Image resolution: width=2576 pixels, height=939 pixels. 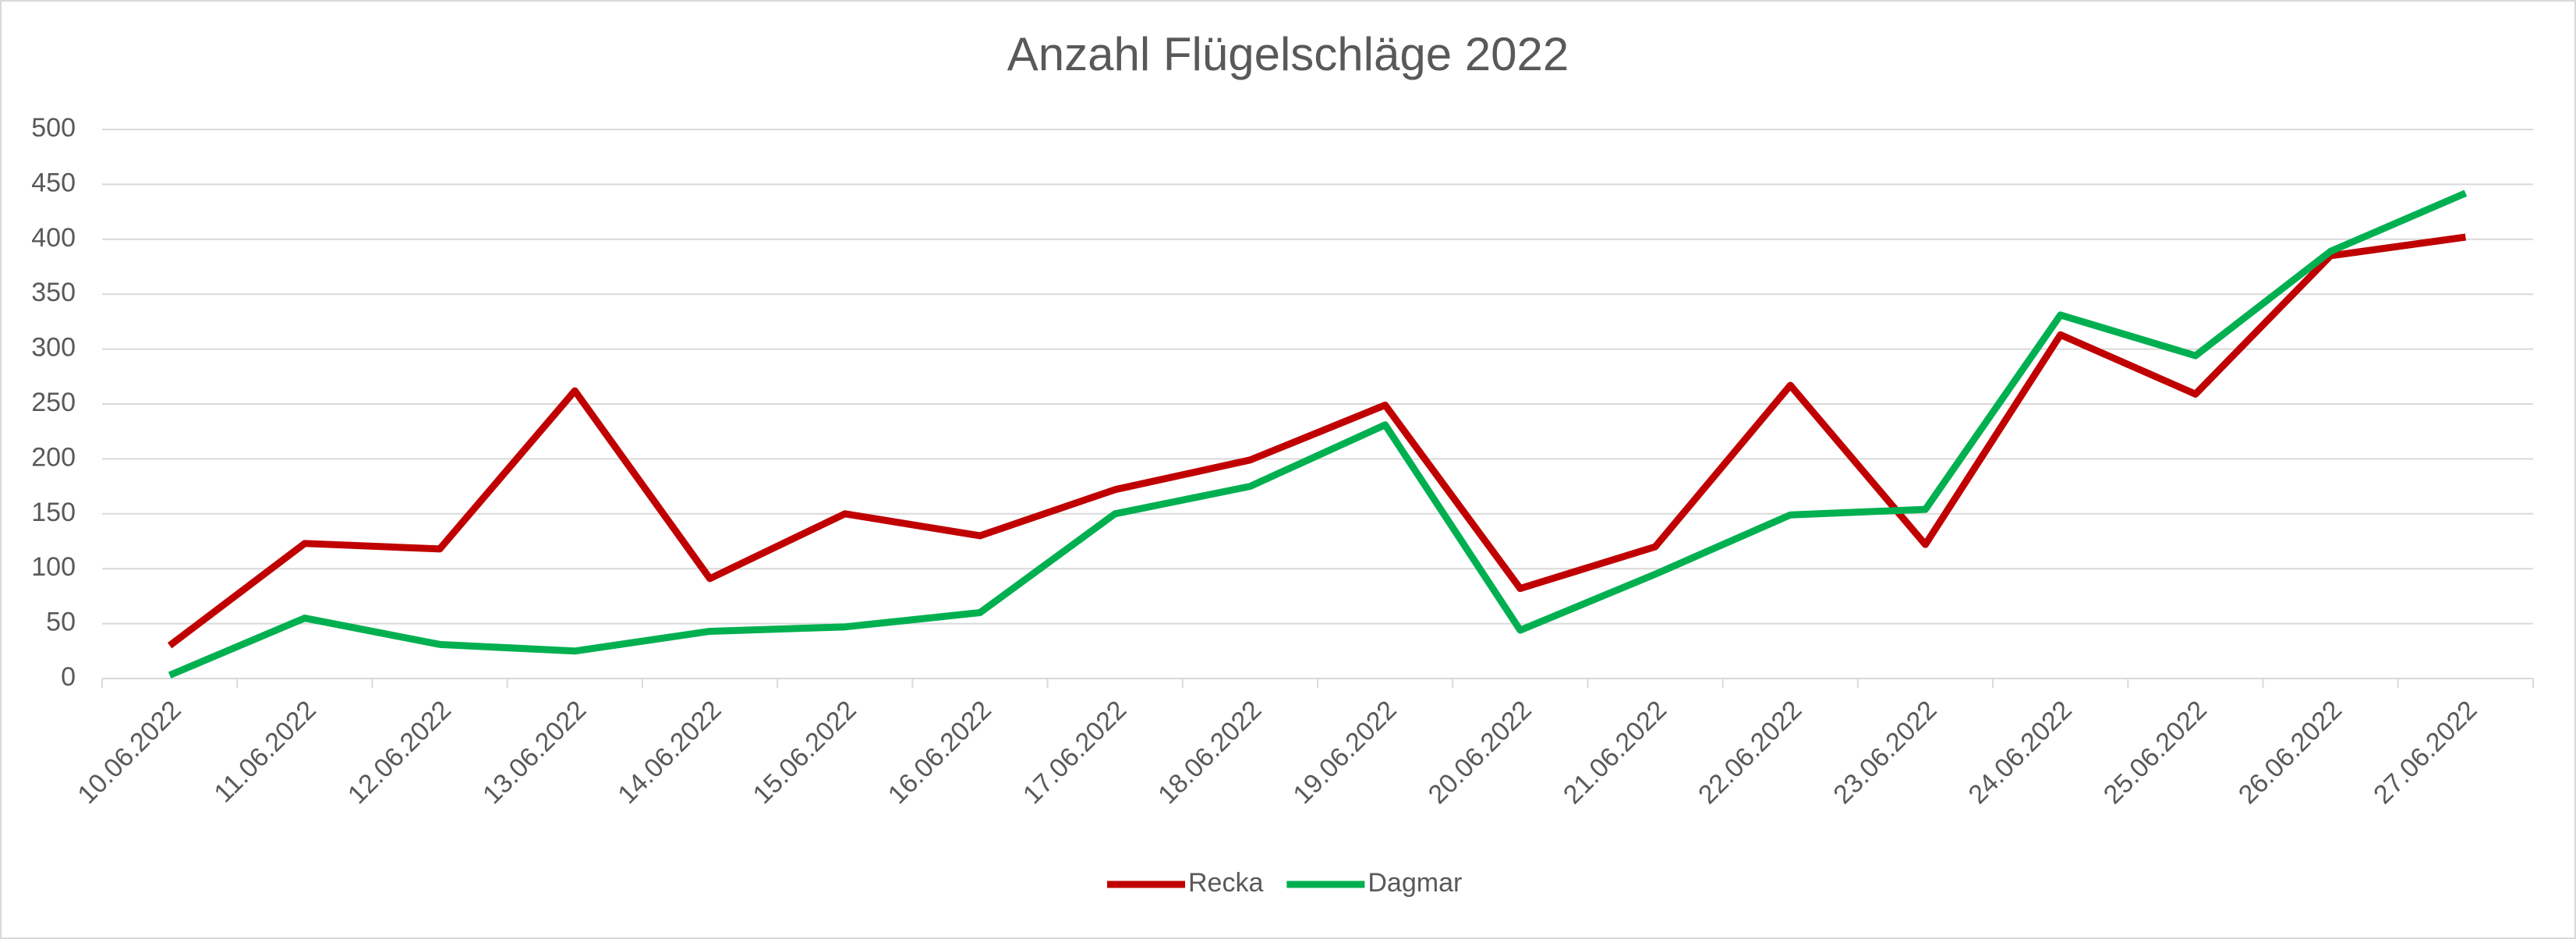 What do you see at coordinates (53, 182) in the screenshot?
I see `y-tick-label: 450` at bounding box center [53, 182].